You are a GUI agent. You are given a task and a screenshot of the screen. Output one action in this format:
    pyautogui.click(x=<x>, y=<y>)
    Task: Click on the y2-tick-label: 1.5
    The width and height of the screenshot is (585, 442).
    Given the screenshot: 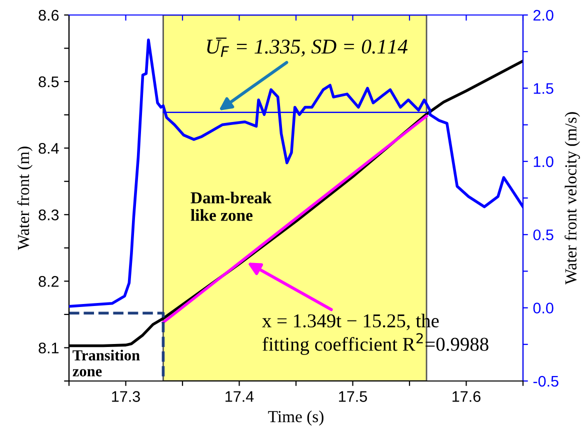 What is the action you would take?
    pyautogui.click(x=544, y=88)
    